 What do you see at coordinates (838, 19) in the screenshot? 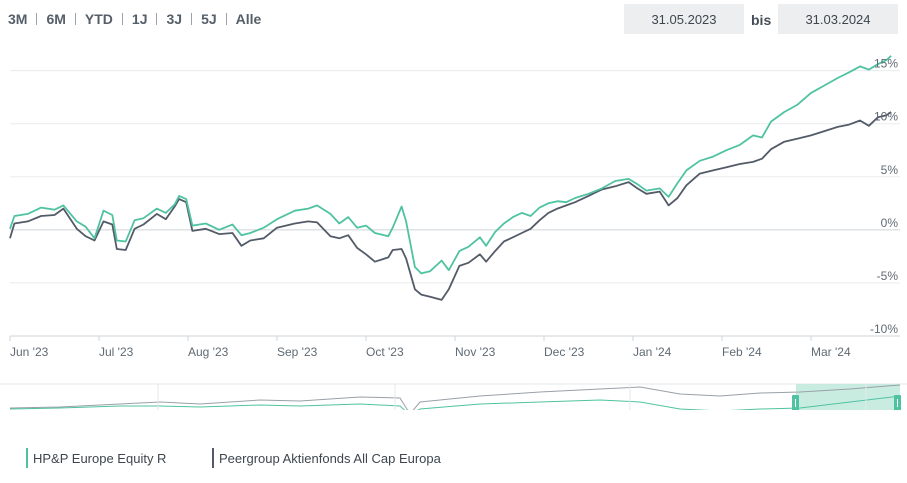
I see `date-to-input: 31.03.2024` at bounding box center [838, 19].